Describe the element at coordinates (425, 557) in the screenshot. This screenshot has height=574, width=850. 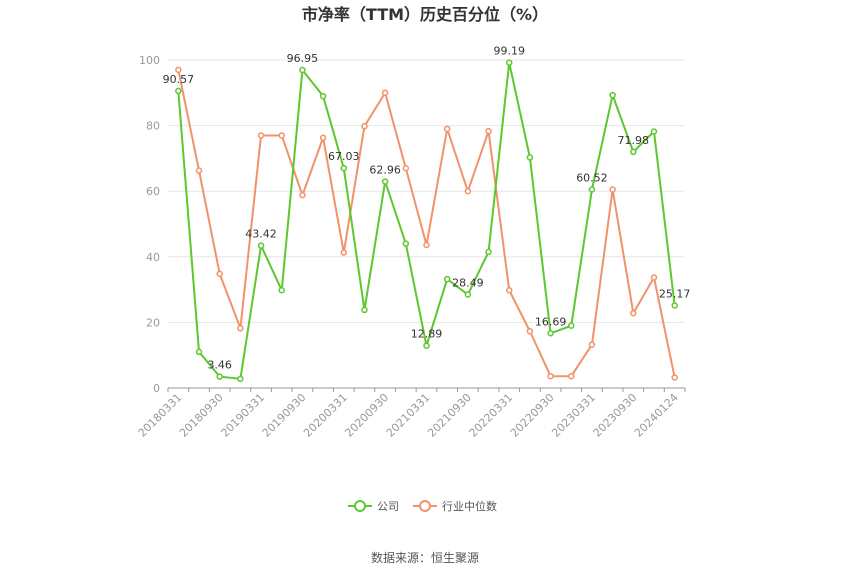
I see `source-note: 数据来源：恒生聚源` at that location.